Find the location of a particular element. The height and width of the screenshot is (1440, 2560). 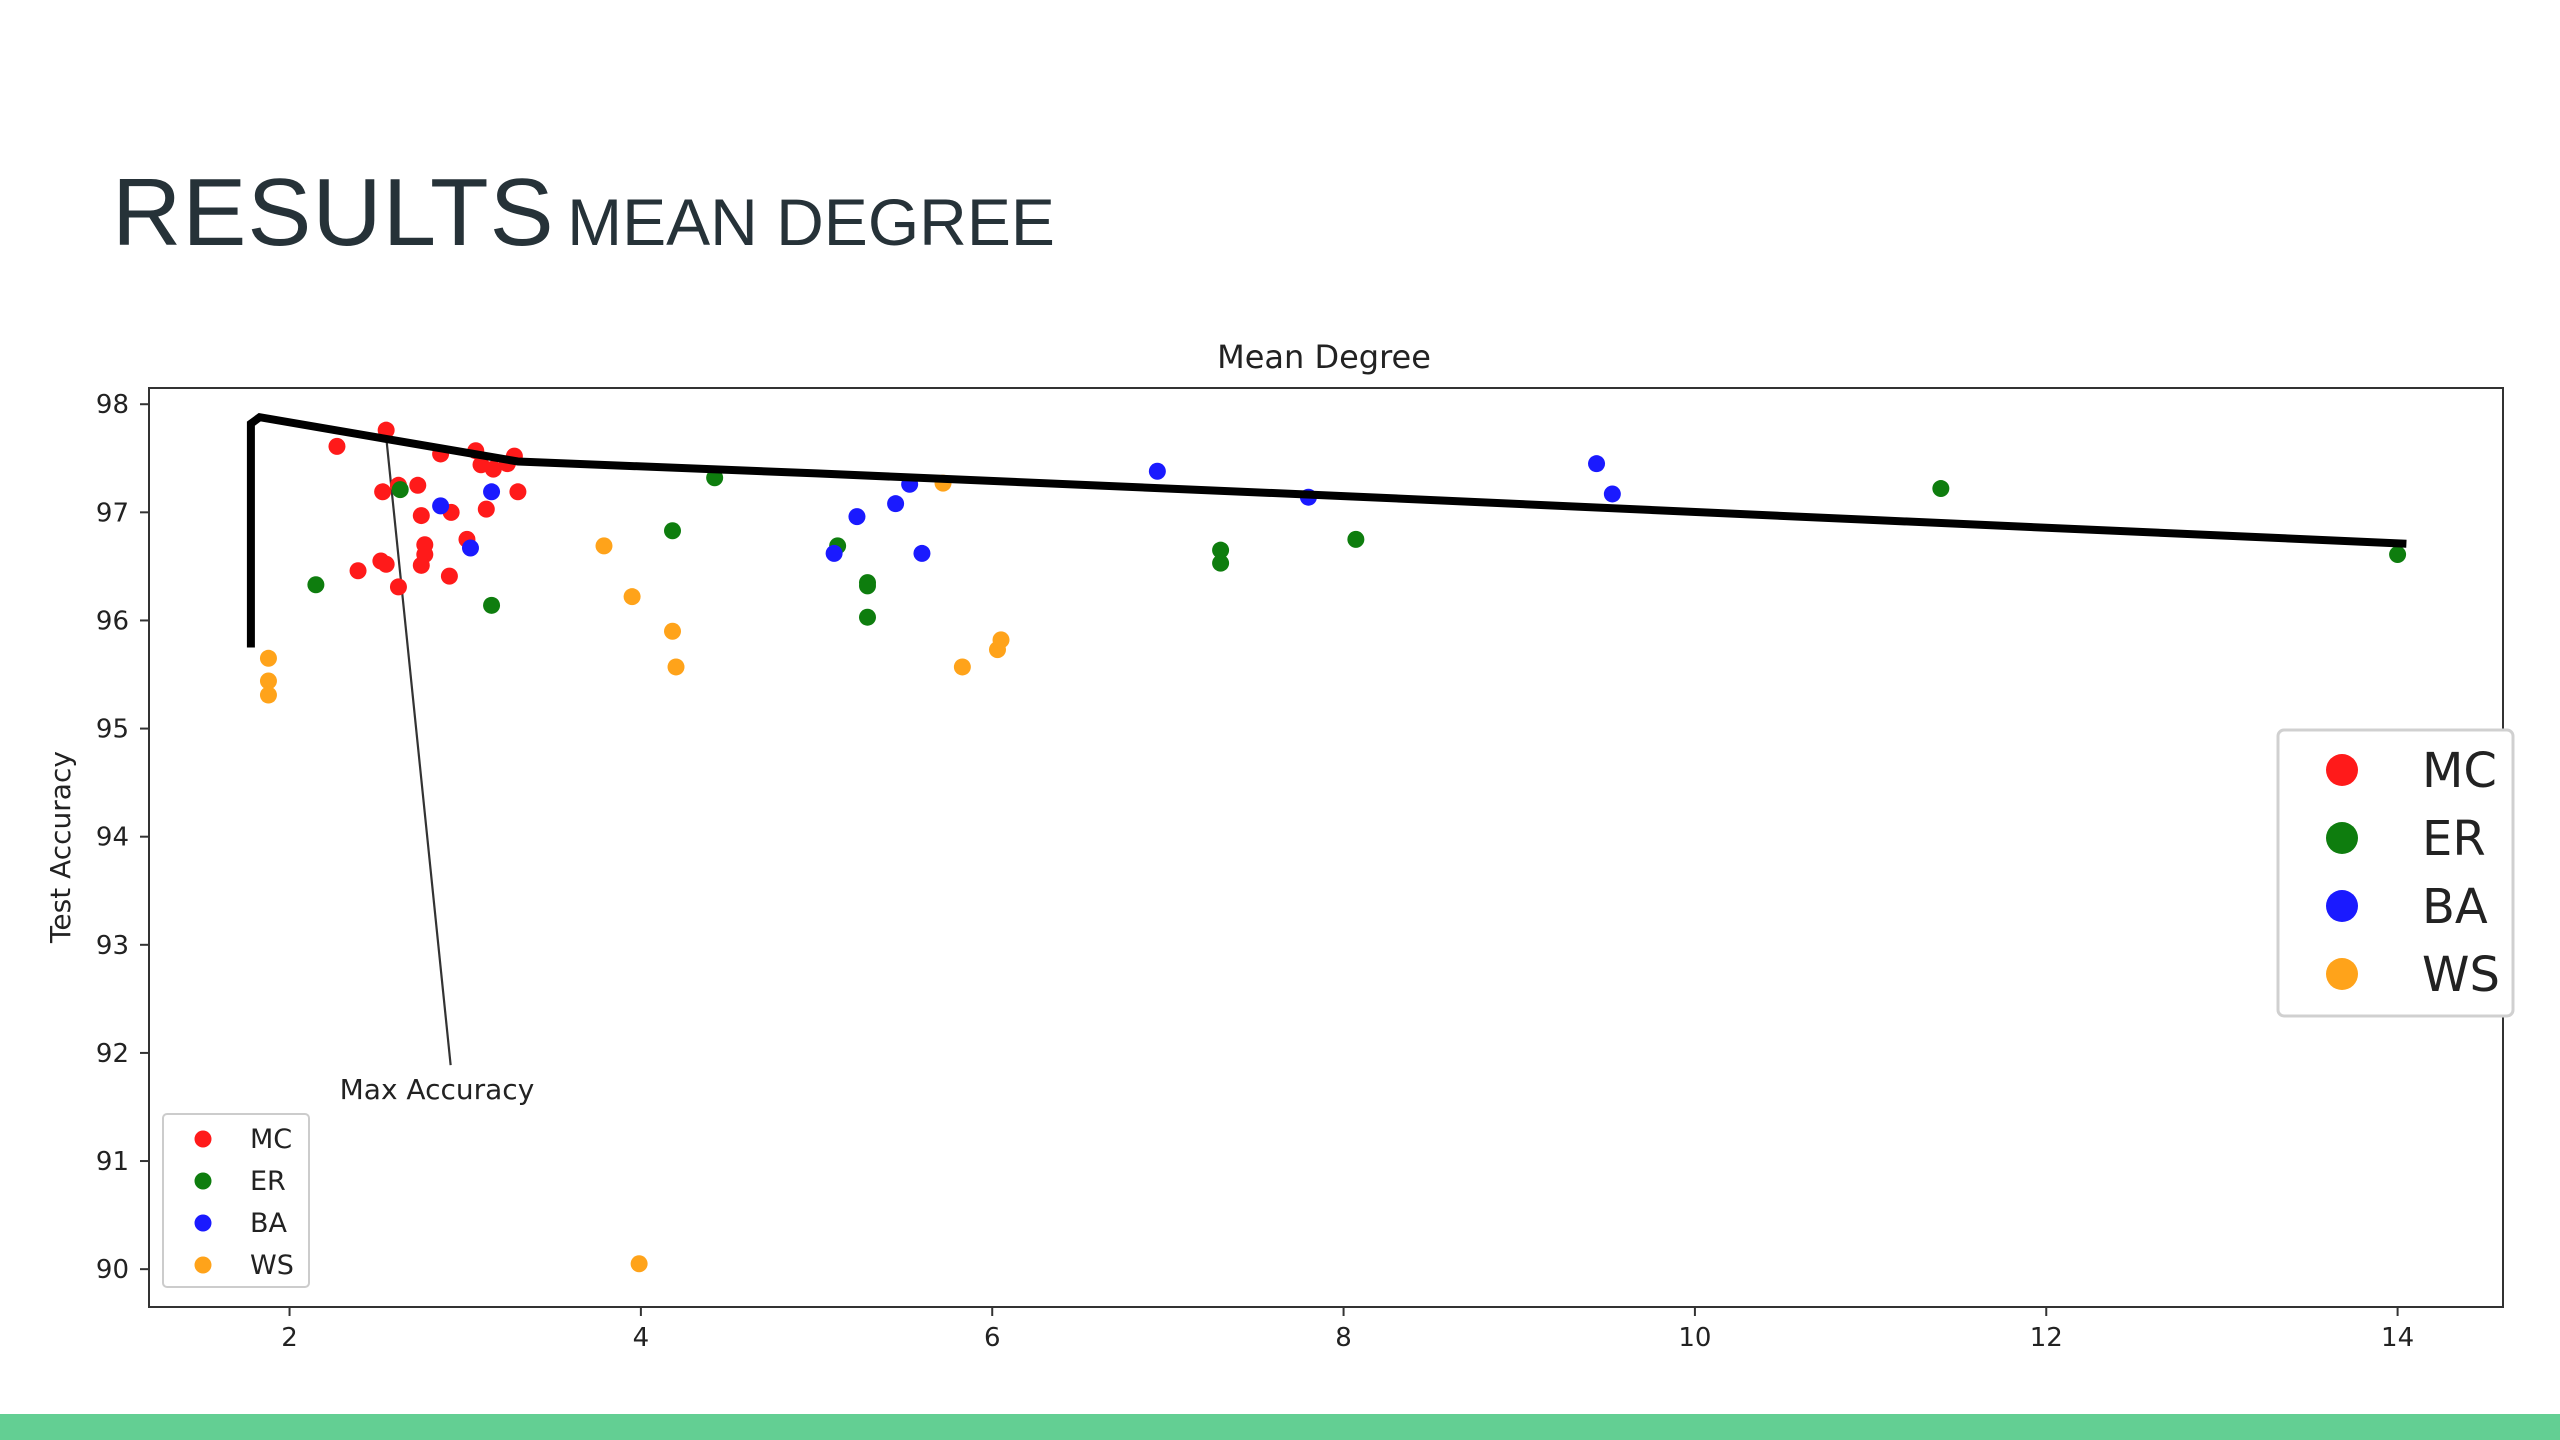

large-legend-marker-er is located at coordinates (2342, 838).